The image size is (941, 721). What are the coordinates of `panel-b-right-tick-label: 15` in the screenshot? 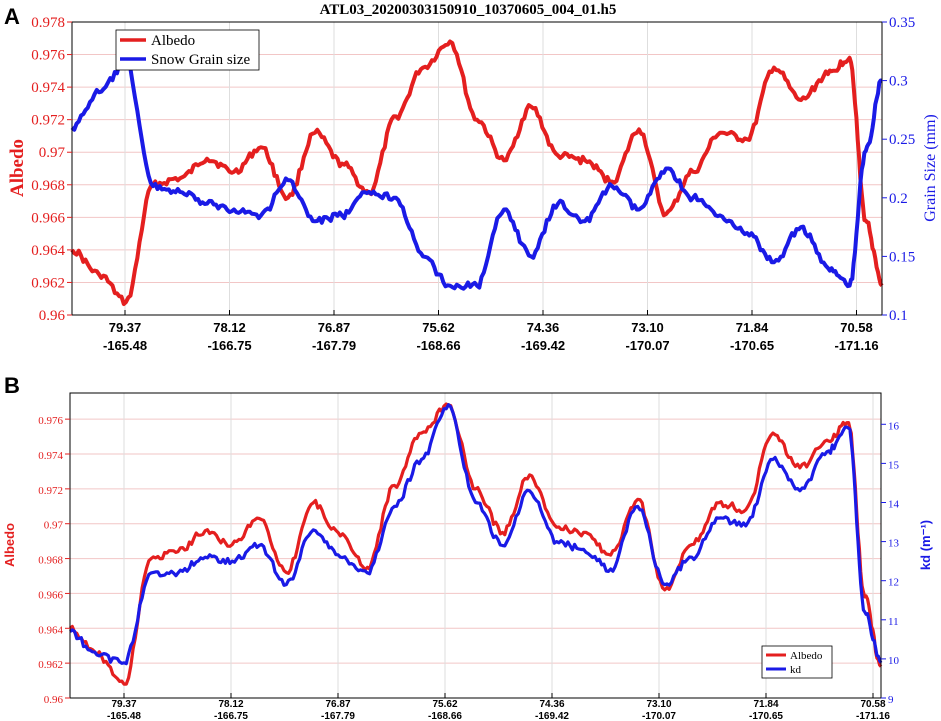 It's located at (894, 465).